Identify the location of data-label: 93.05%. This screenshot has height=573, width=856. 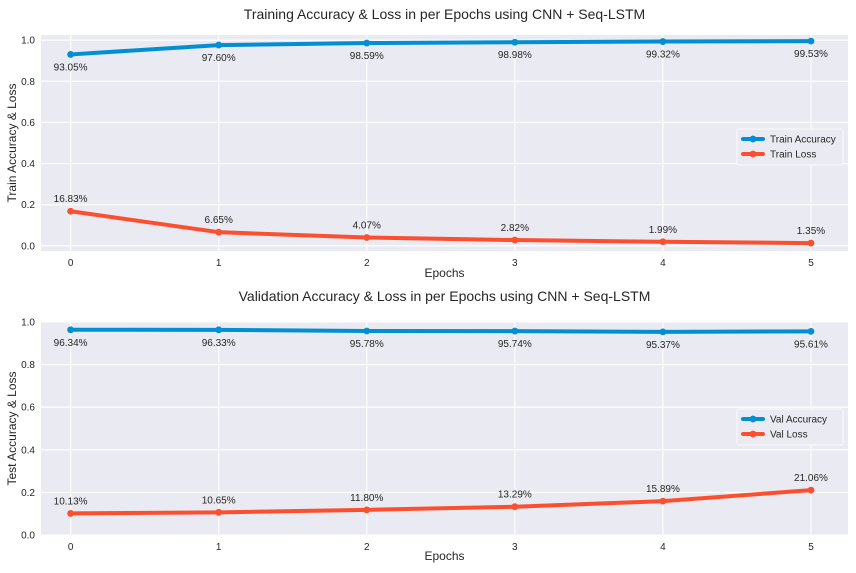
(71, 67).